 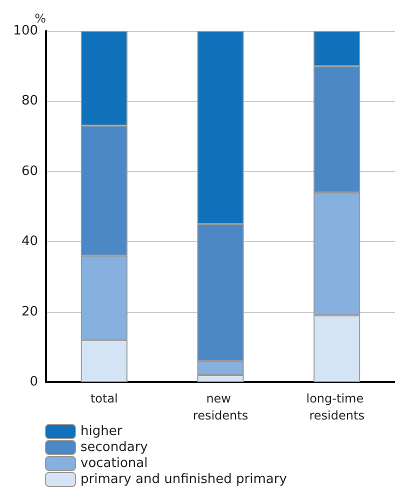 What do you see at coordinates (25, 31) in the screenshot?
I see `y-tick-label: 100` at bounding box center [25, 31].